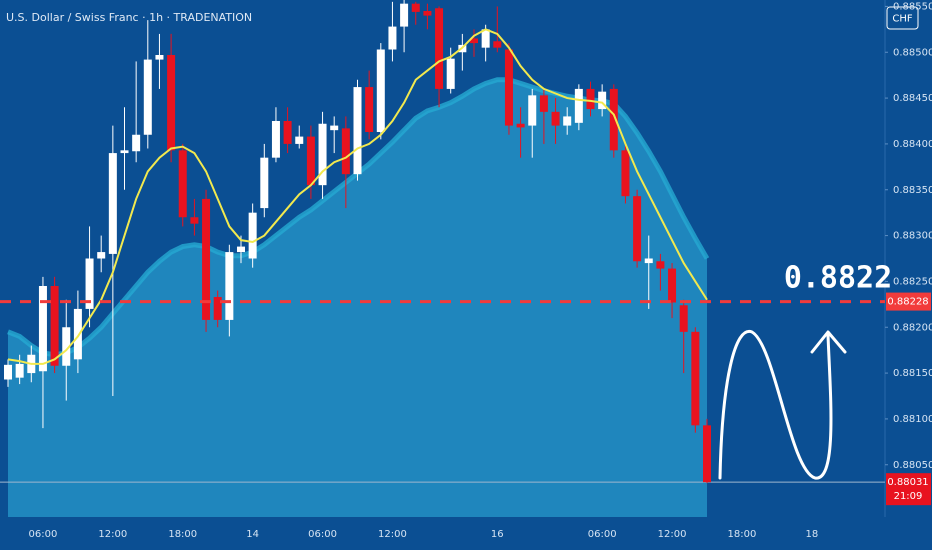 This screenshot has width=932, height=550. Describe the element at coordinates (782, 404) in the screenshot. I see `hand-drawn-arrow` at that location.